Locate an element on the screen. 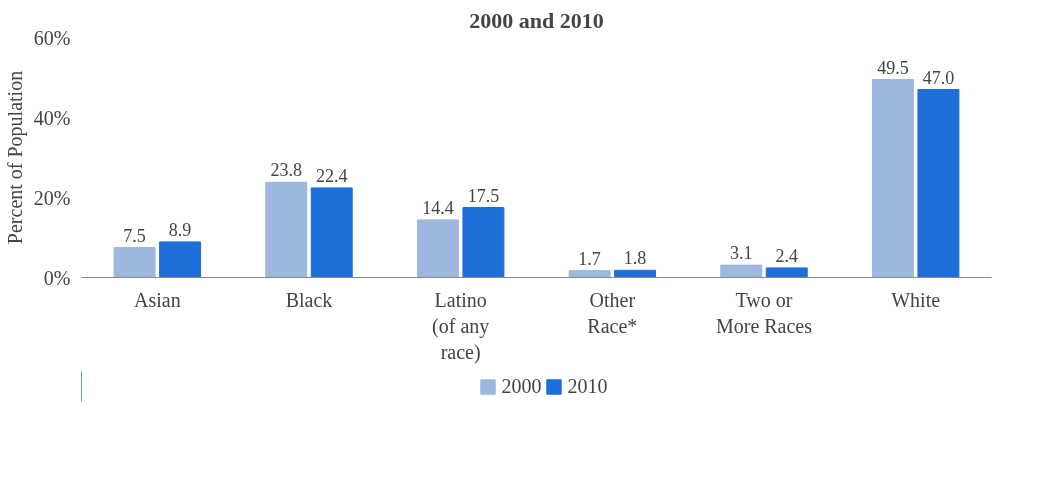  data-label: 7.5 is located at coordinates (134, 235).